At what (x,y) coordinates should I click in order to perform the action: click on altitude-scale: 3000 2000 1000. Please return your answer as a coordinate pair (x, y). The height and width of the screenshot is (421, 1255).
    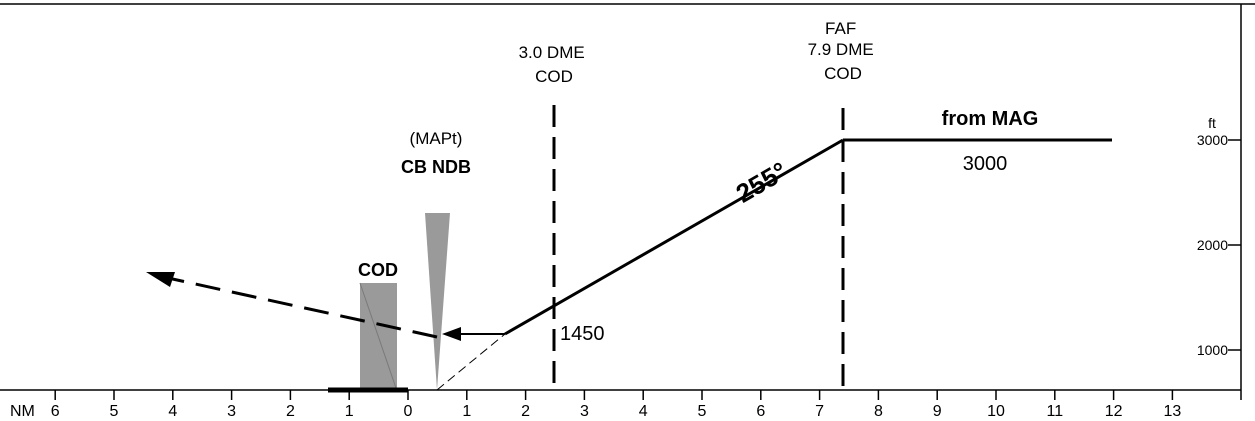
    Looking at the image, I should click on (1219, 245).